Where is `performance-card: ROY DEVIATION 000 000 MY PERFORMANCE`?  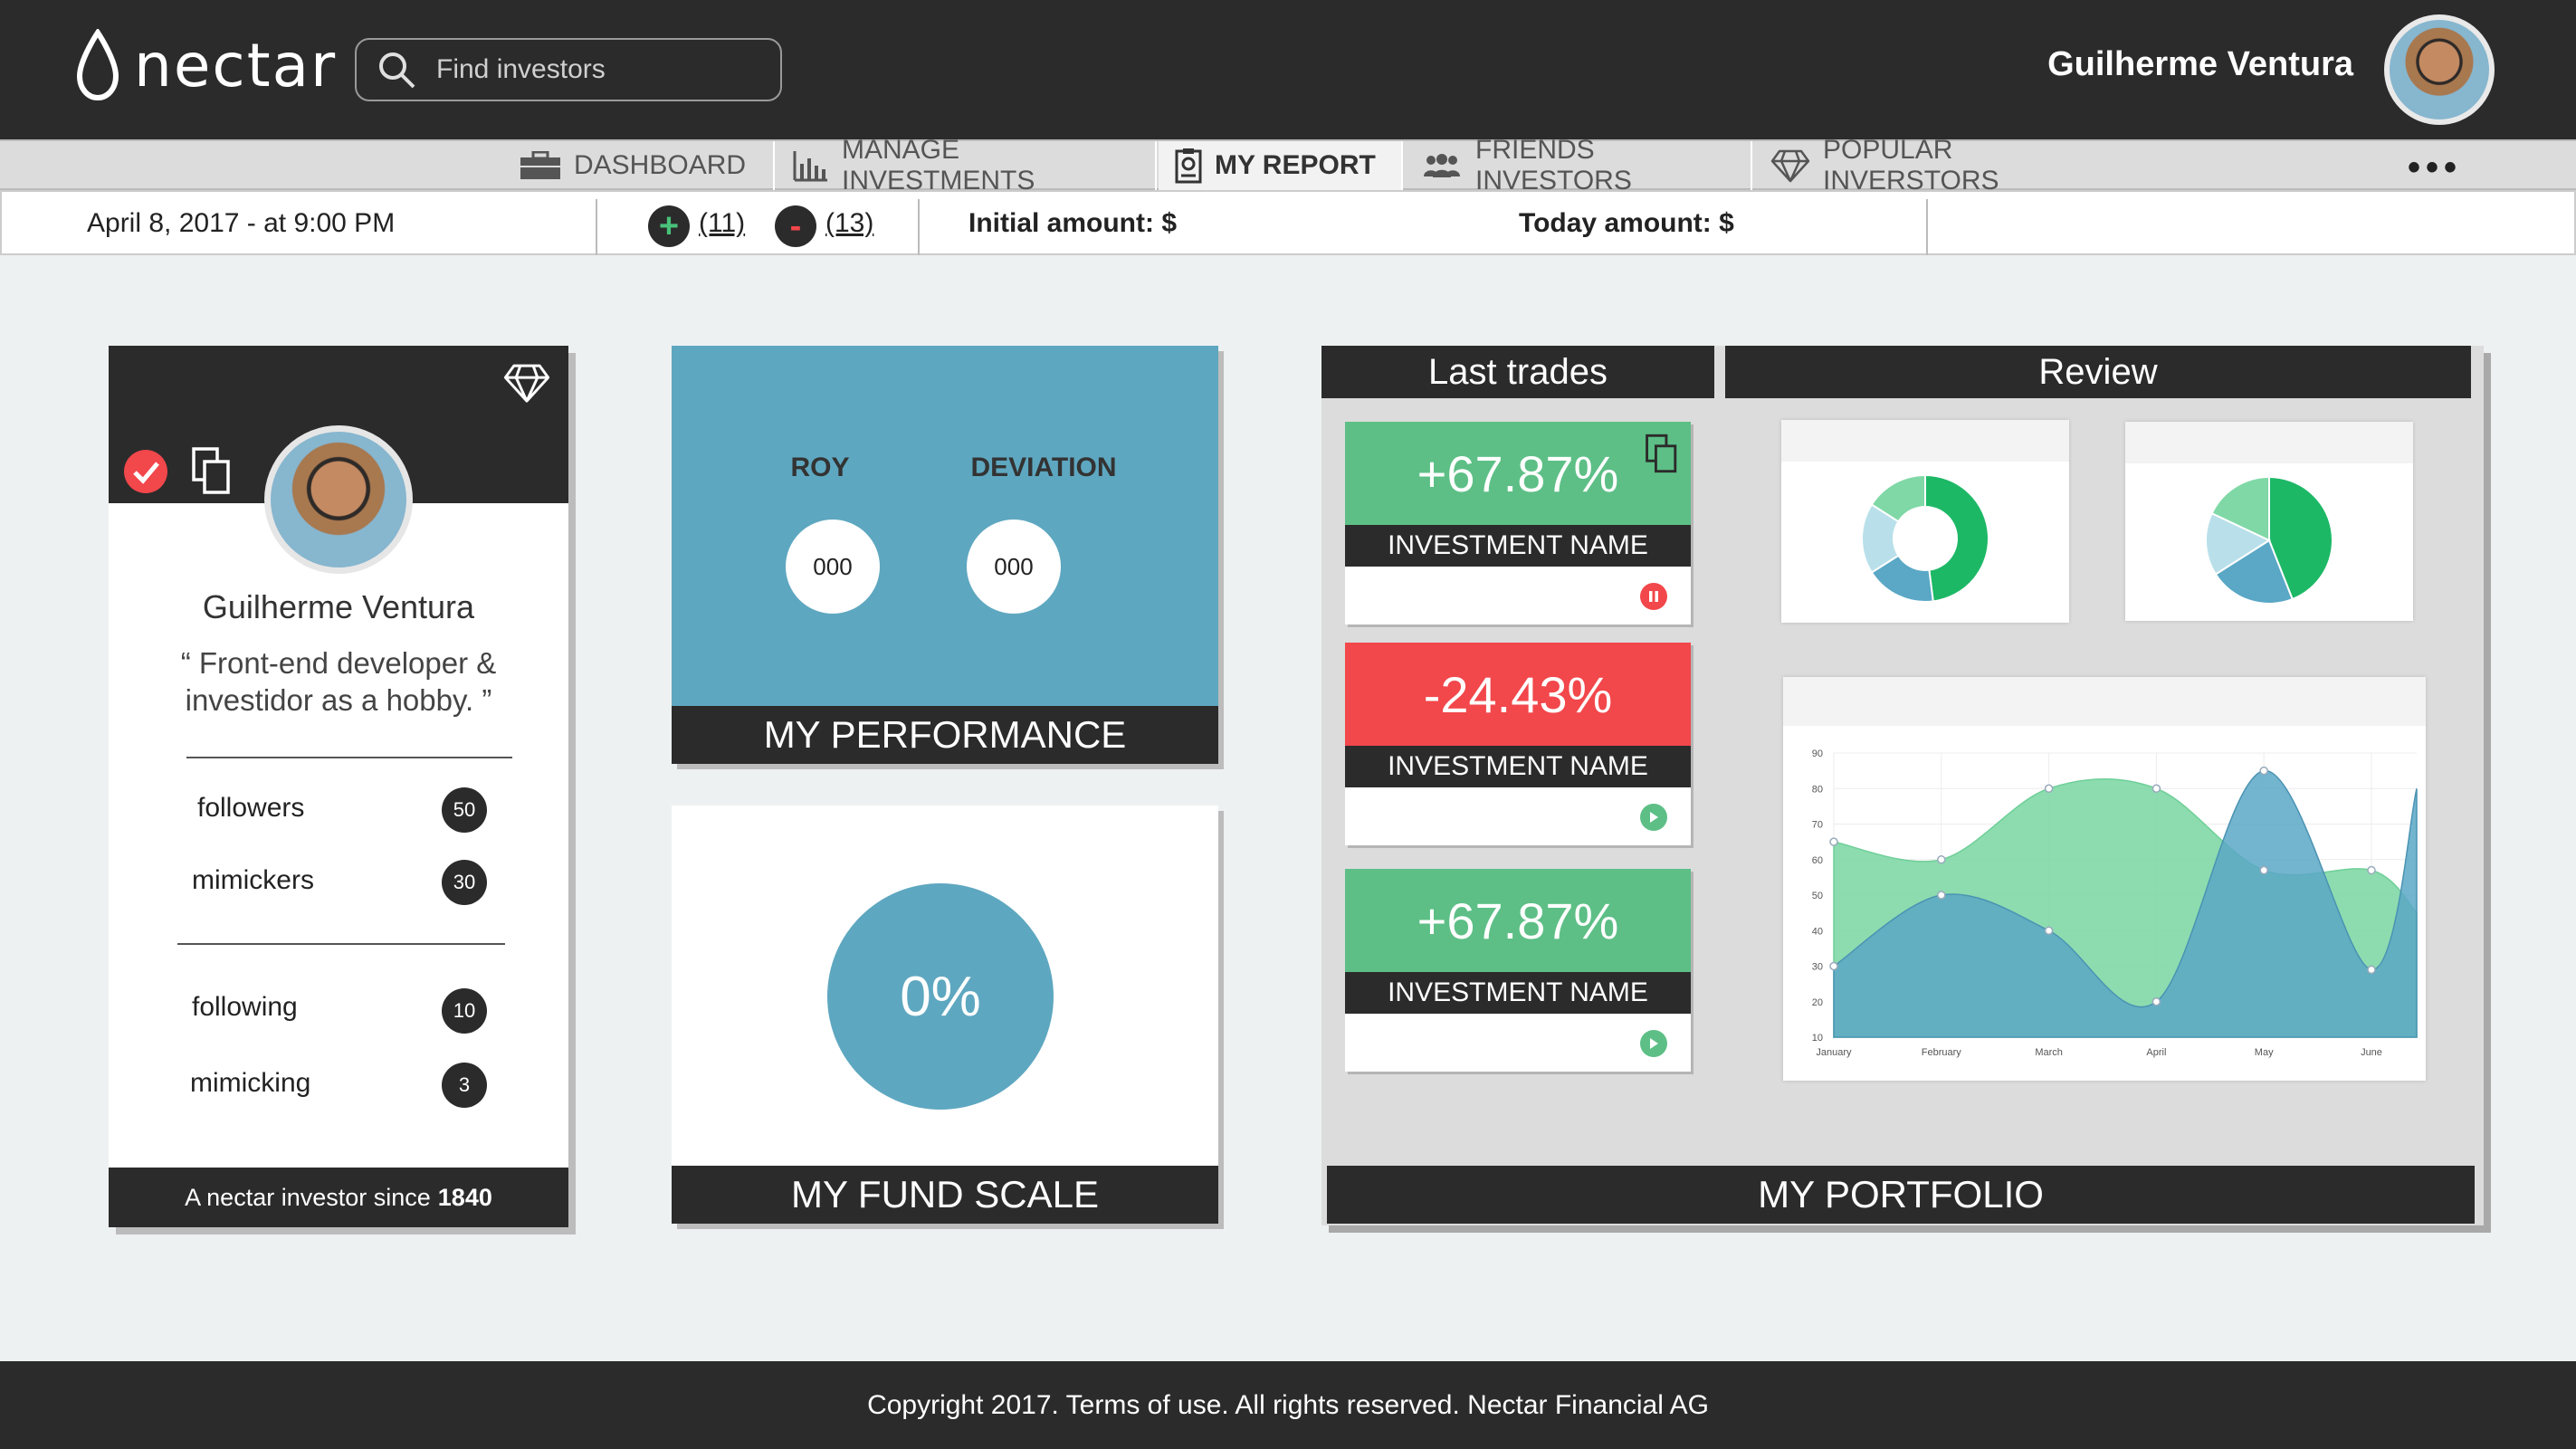 performance-card: ROY DEVIATION 000 000 MY PERFORMANCE is located at coordinates (945, 555).